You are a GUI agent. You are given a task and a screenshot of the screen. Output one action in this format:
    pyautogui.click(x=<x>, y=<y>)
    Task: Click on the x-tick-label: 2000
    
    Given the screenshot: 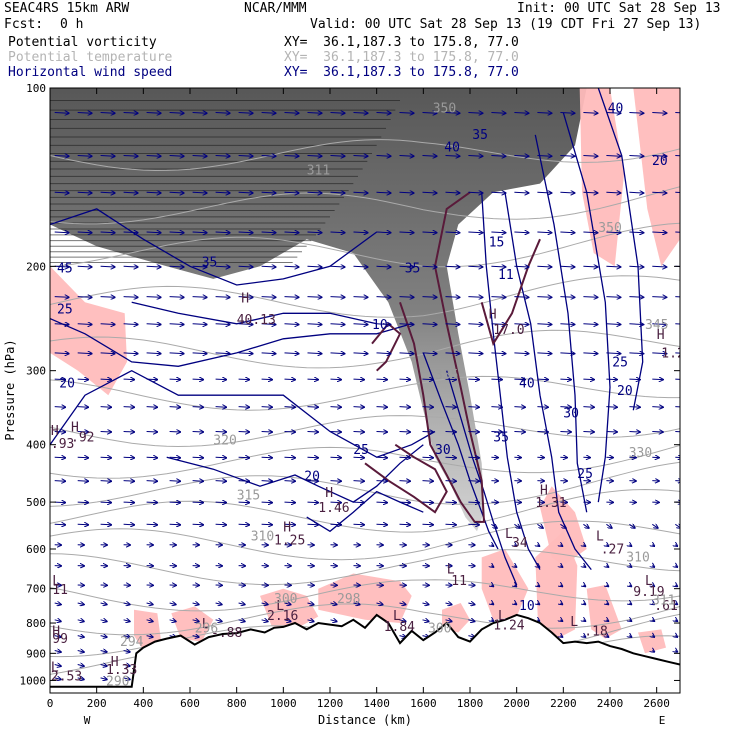 What is the action you would take?
    pyautogui.click(x=516, y=703)
    